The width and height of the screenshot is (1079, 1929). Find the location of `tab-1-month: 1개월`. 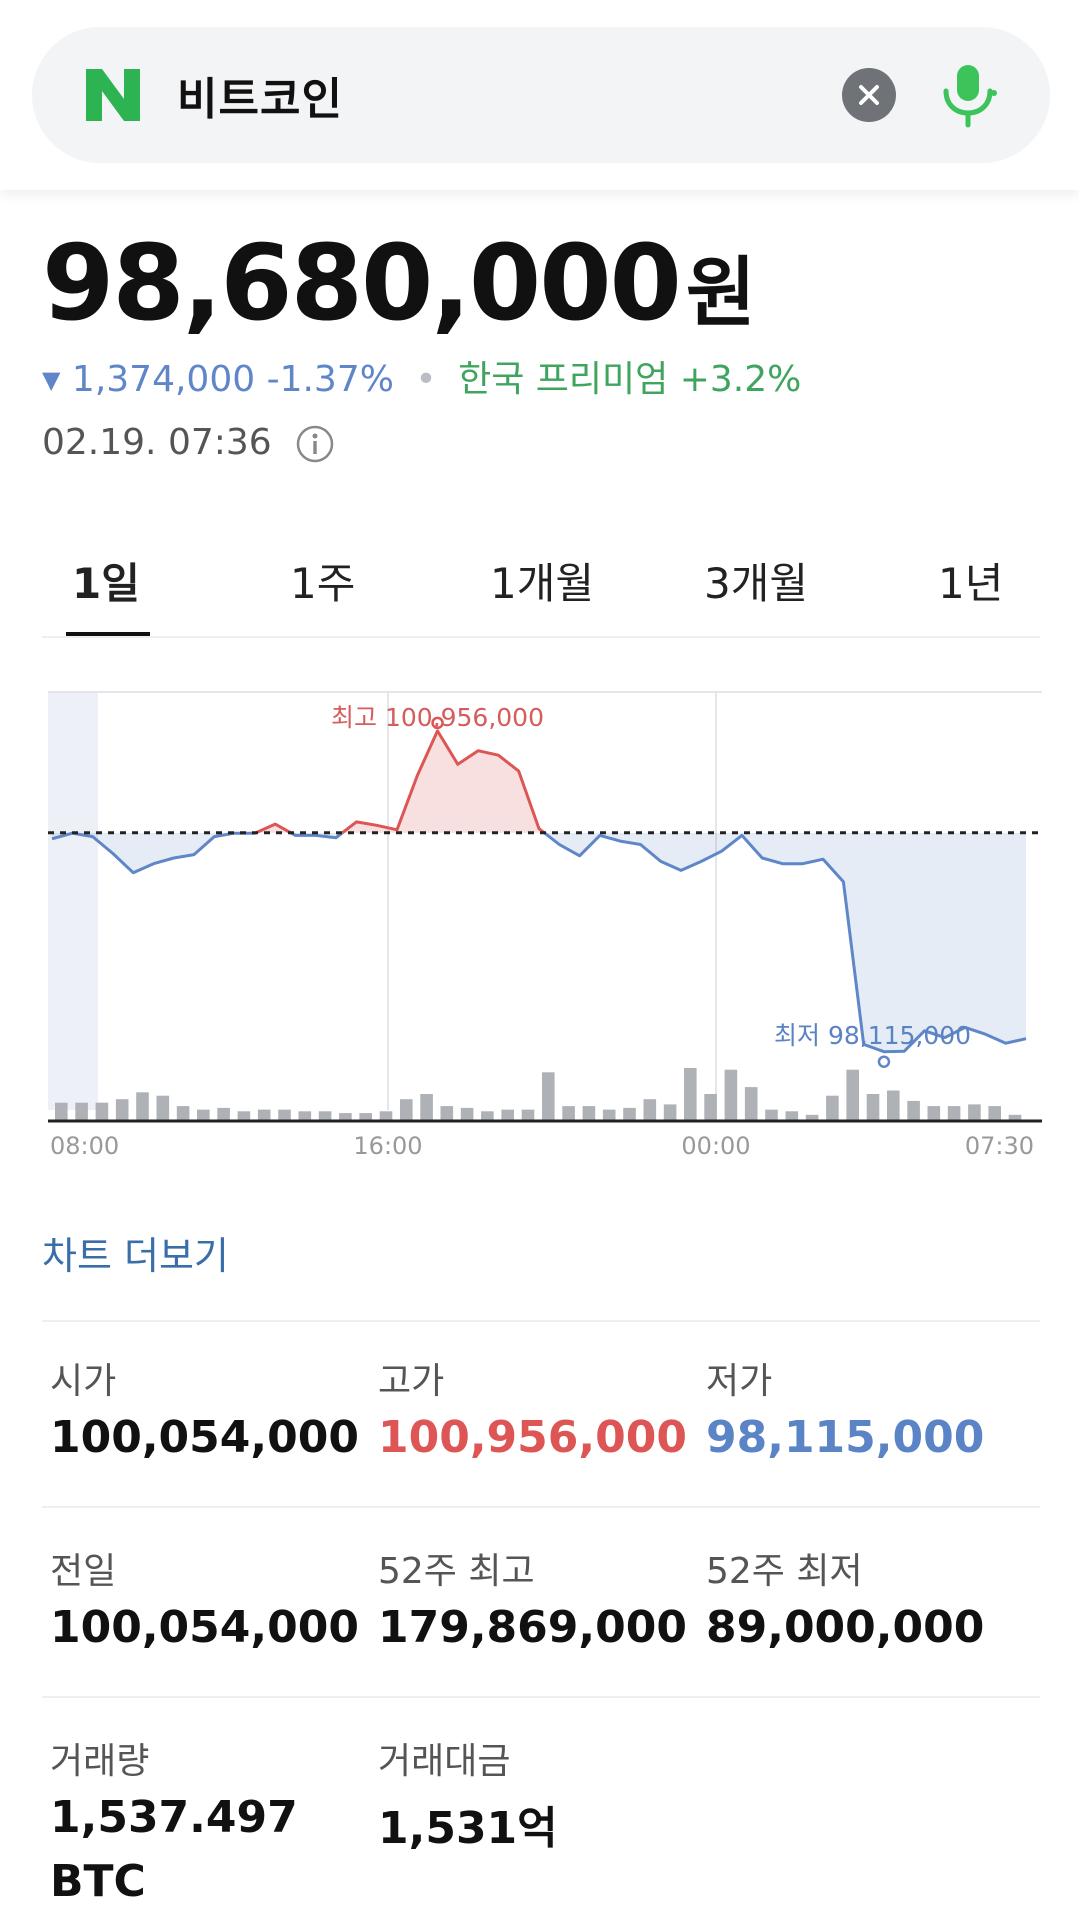

tab-1-month: 1개월 is located at coordinates (542, 583).